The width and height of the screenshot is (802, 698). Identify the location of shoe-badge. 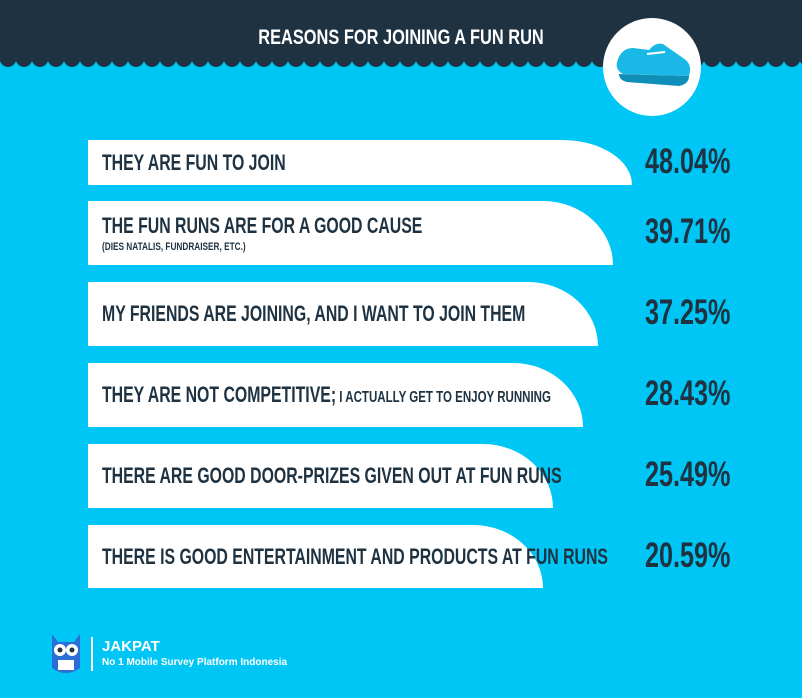
(652, 67).